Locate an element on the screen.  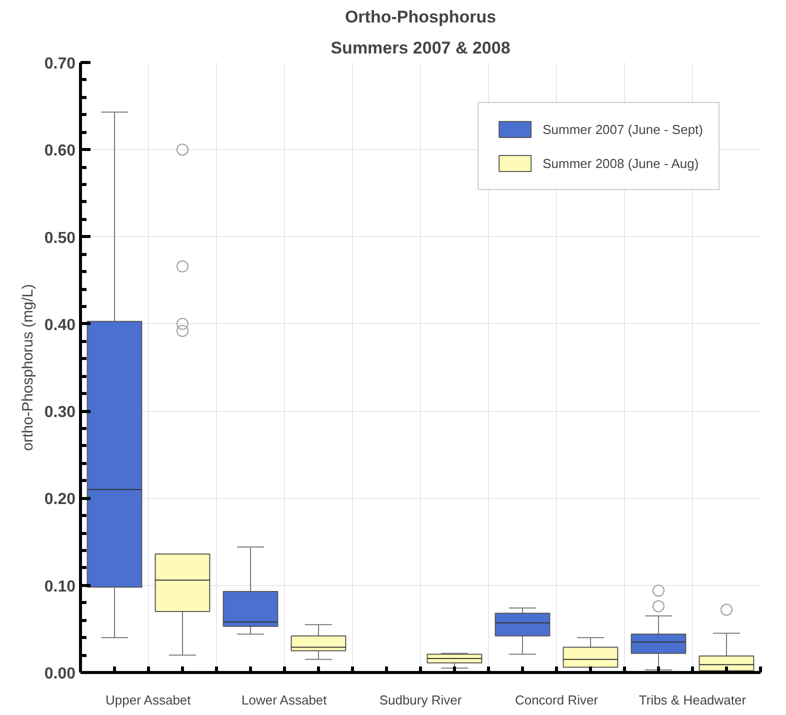
chart-subtitle: Summers 2007 & 2008 is located at coordinates (420, 48).